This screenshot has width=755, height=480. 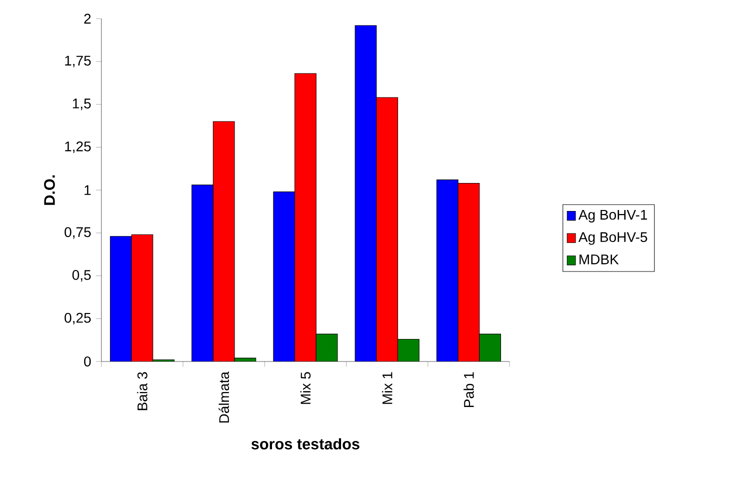 I want to click on x-axis-title: soros testados, so click(x=305, y=444).